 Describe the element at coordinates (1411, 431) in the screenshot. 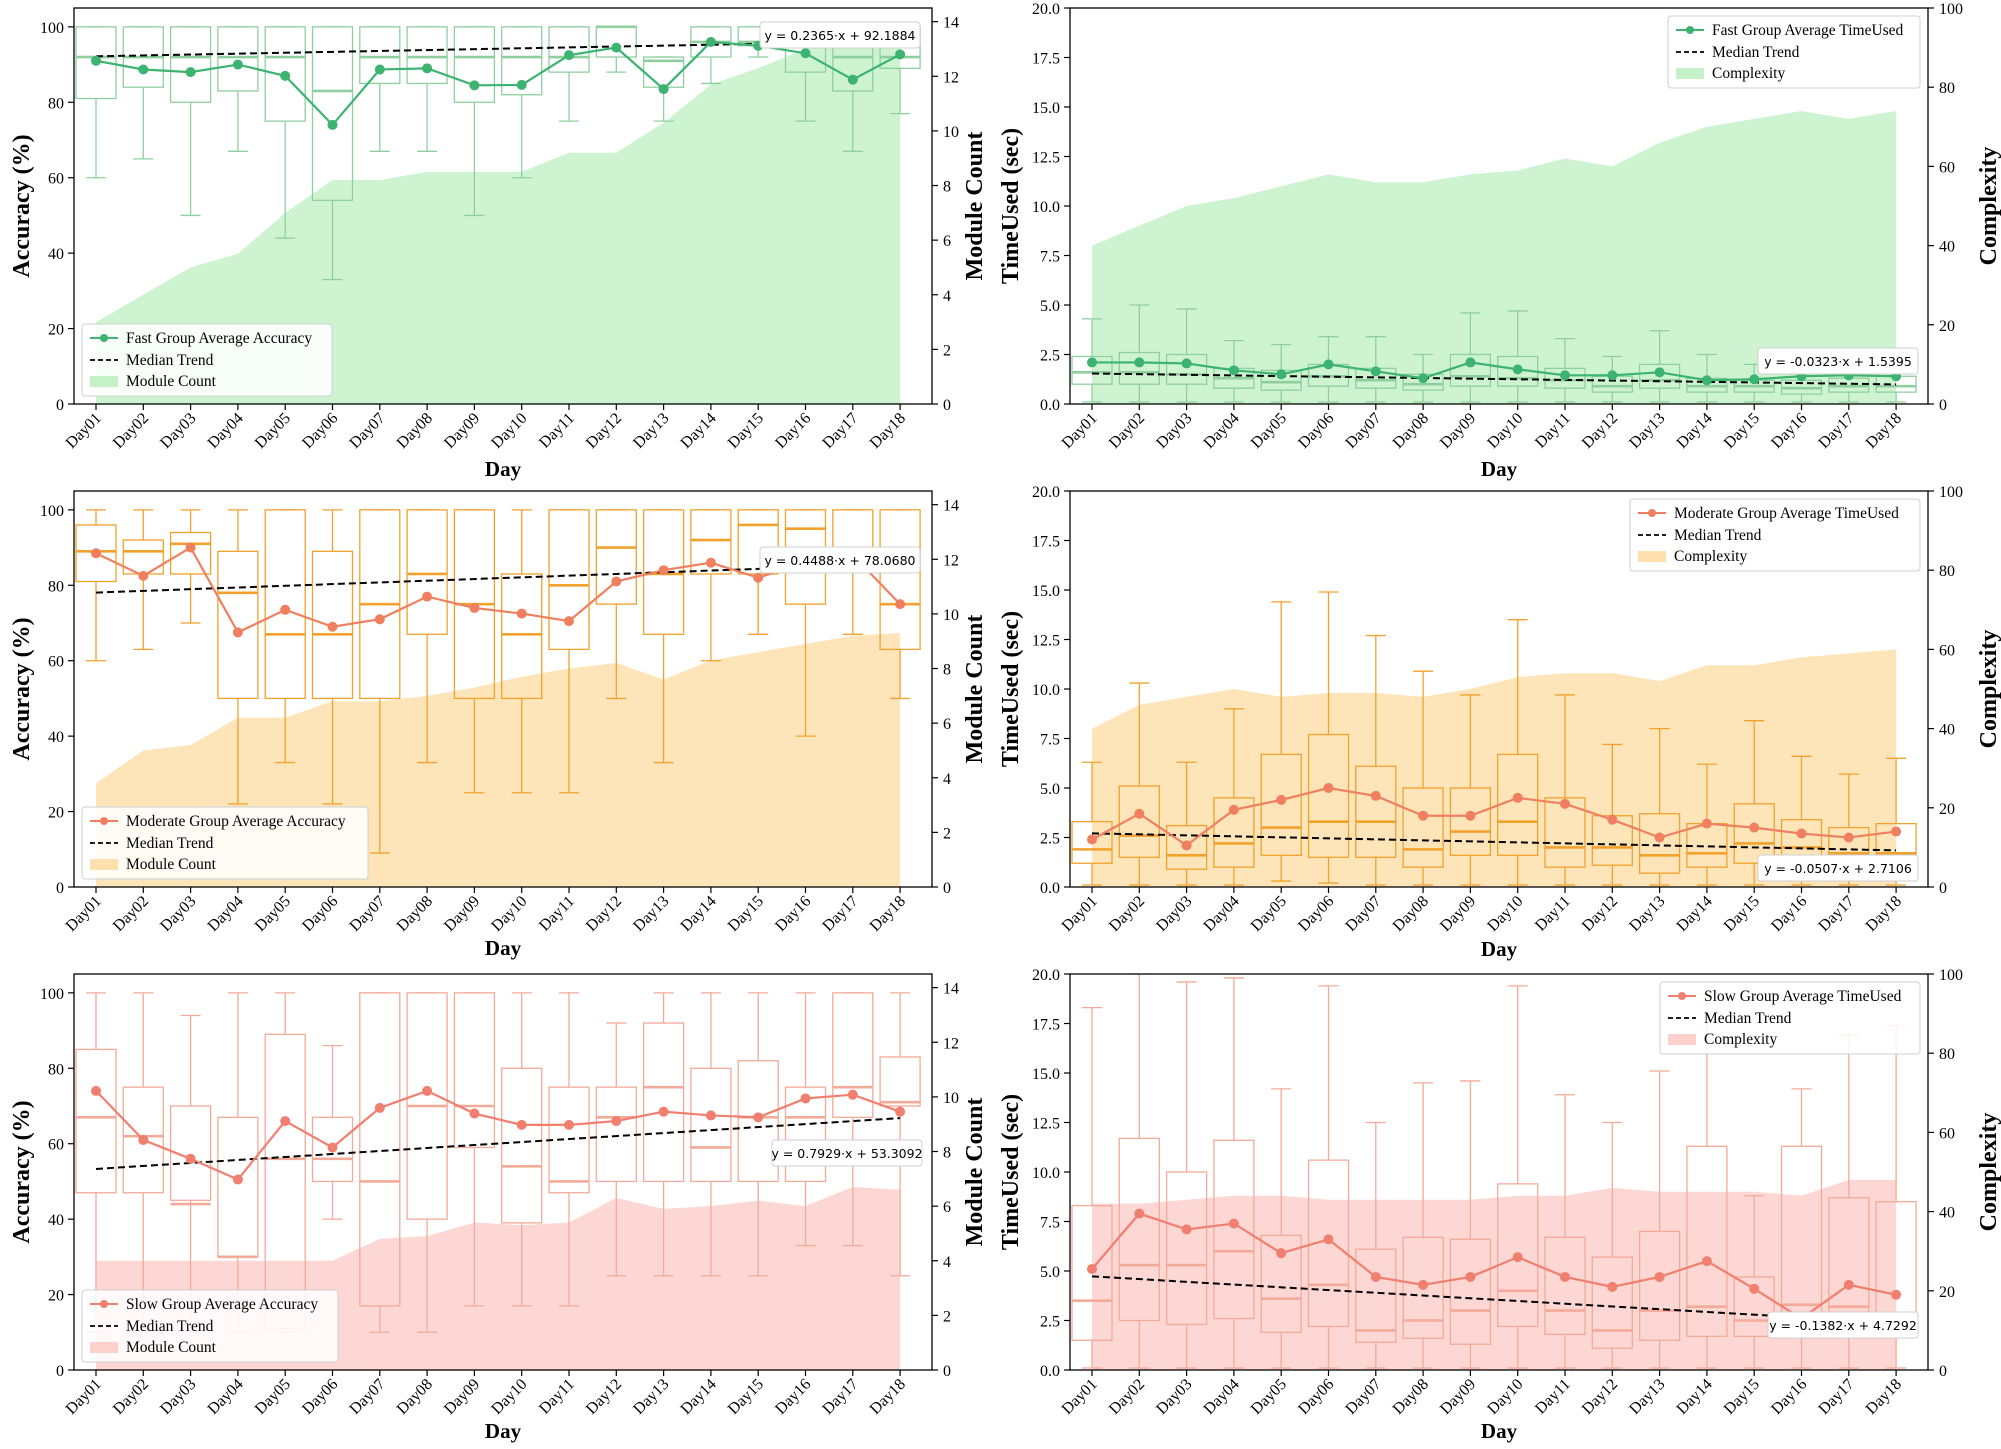

I see `x-tick-label-day08: Day08` at that location.